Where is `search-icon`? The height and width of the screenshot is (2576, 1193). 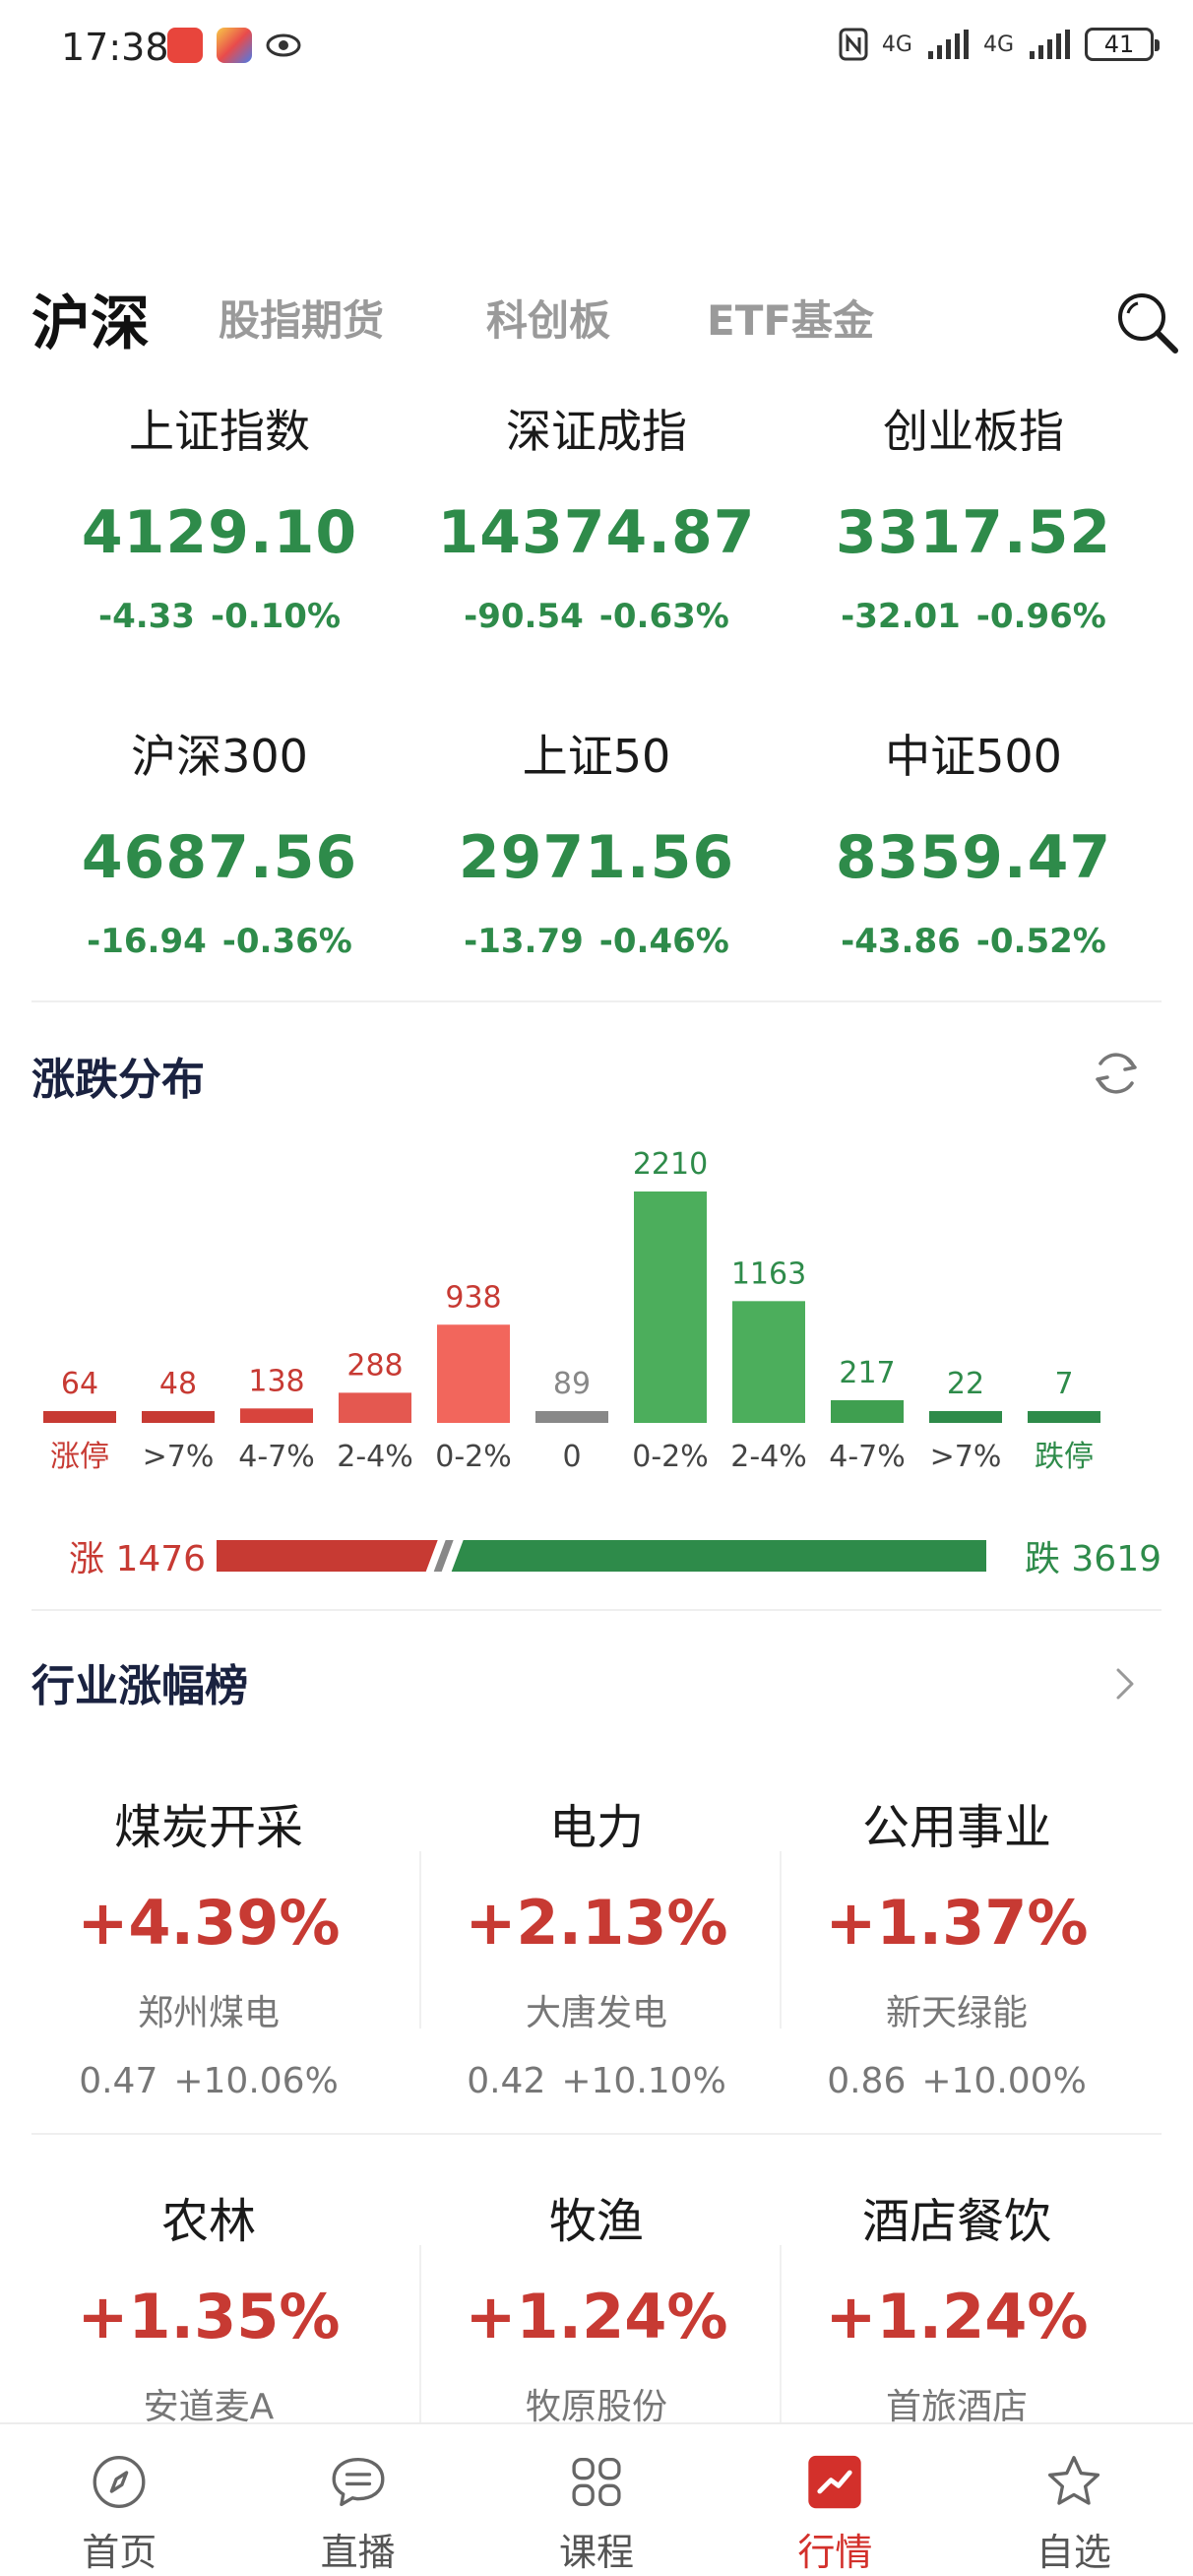
search-icon is located at coordinates (1146, 322).